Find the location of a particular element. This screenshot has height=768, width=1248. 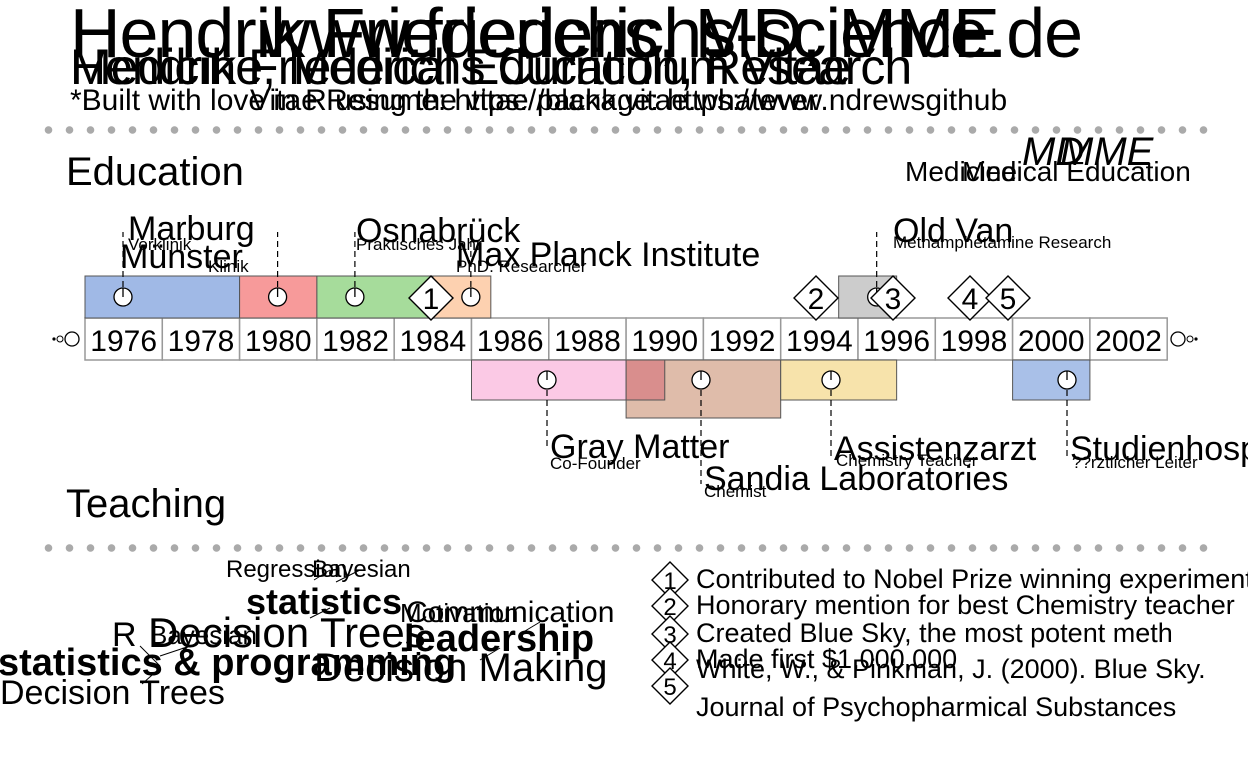

milestone-label: 2 is located at coordinates (816, 299).